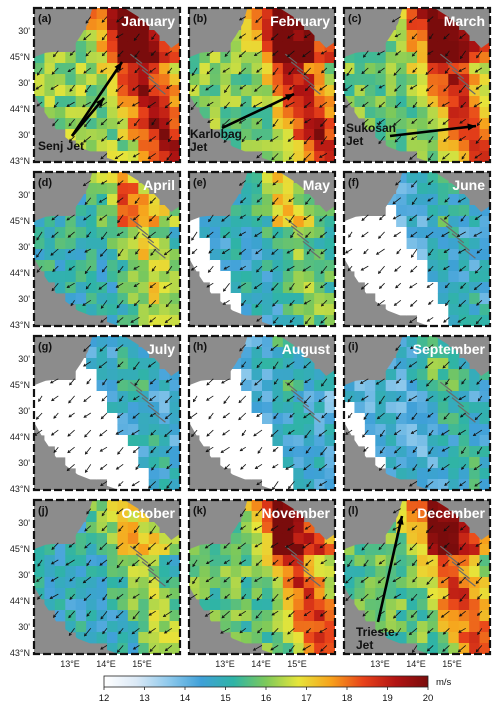 The width and height of the screenshot is (500, 708). Describe the element at coordinates (45, 19) in the screenshot. I see `panel-letter: (a)` at that location.